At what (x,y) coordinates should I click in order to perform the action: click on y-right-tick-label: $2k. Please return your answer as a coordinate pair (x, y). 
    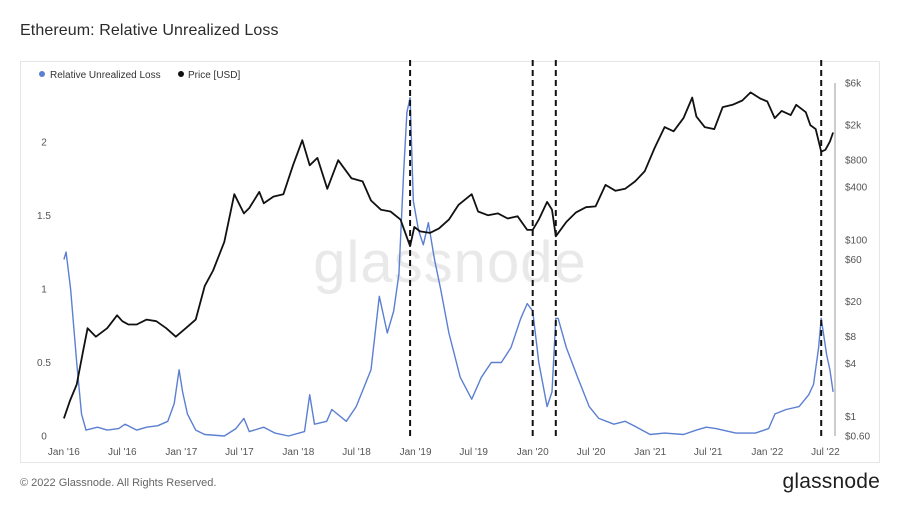
    Looking at the image, I should click on (853, 126).